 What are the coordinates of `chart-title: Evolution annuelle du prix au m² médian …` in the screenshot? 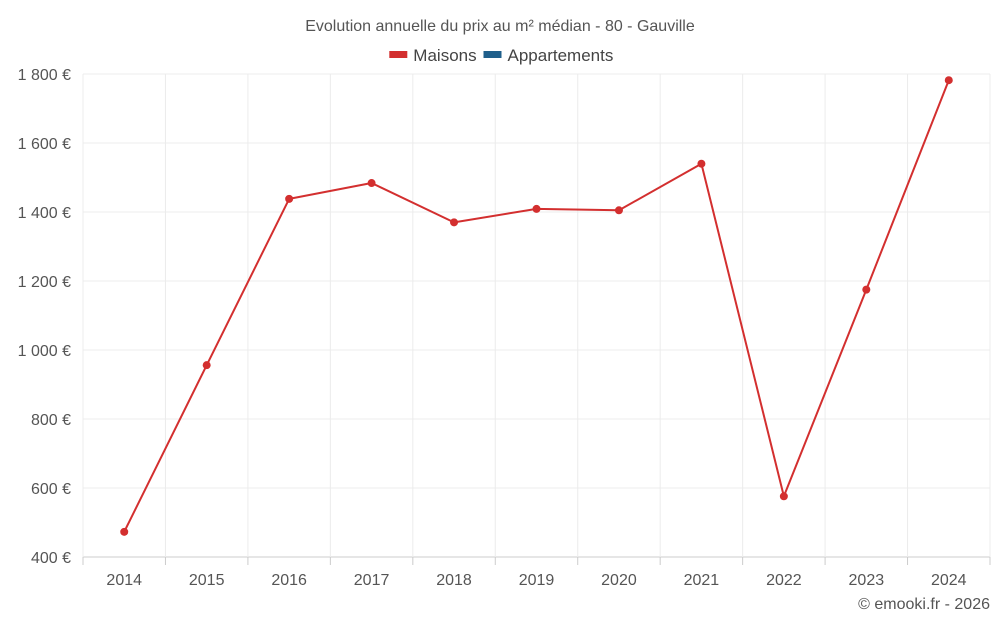 It's located at (500, 26).